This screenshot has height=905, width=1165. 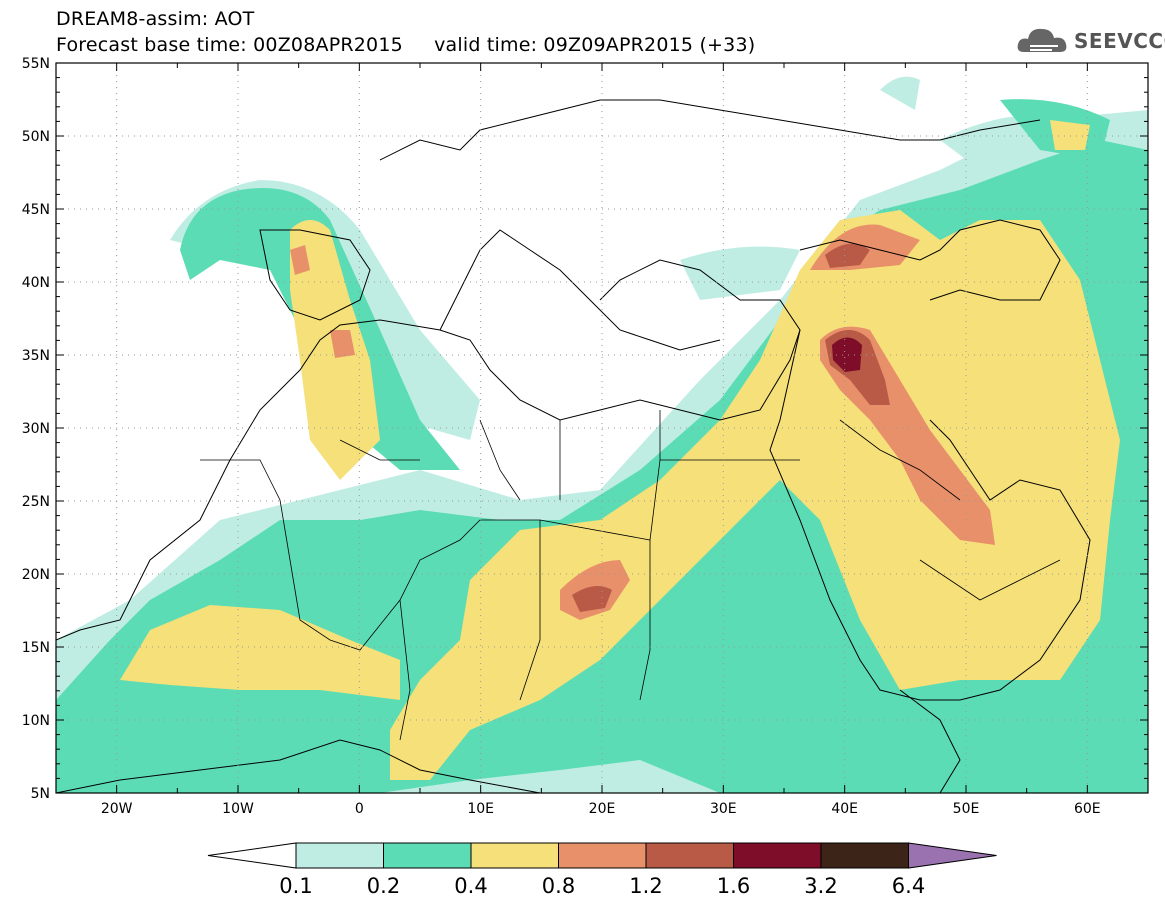 What do you see at coordinates (952, 855) in the screenshot?
I see `colorbar-high-extension` at bounding box center [952, 855].